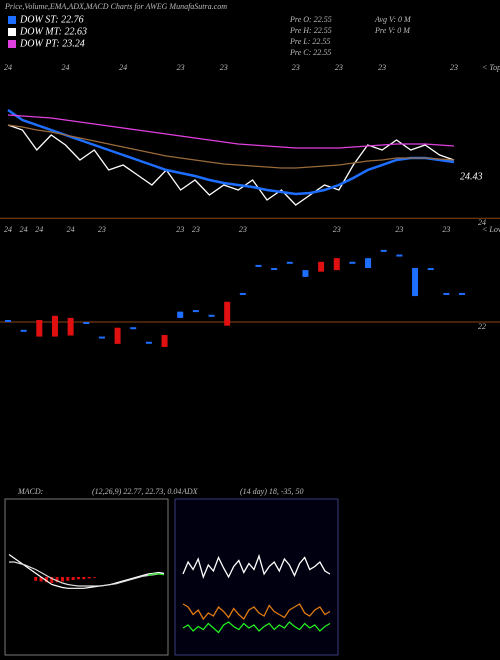  What do you see at coordinates (272, 491) in the screenshot?
I see `panel-subtitle: (14 day) 18, -35, 50` at bounding box center [272, 491].